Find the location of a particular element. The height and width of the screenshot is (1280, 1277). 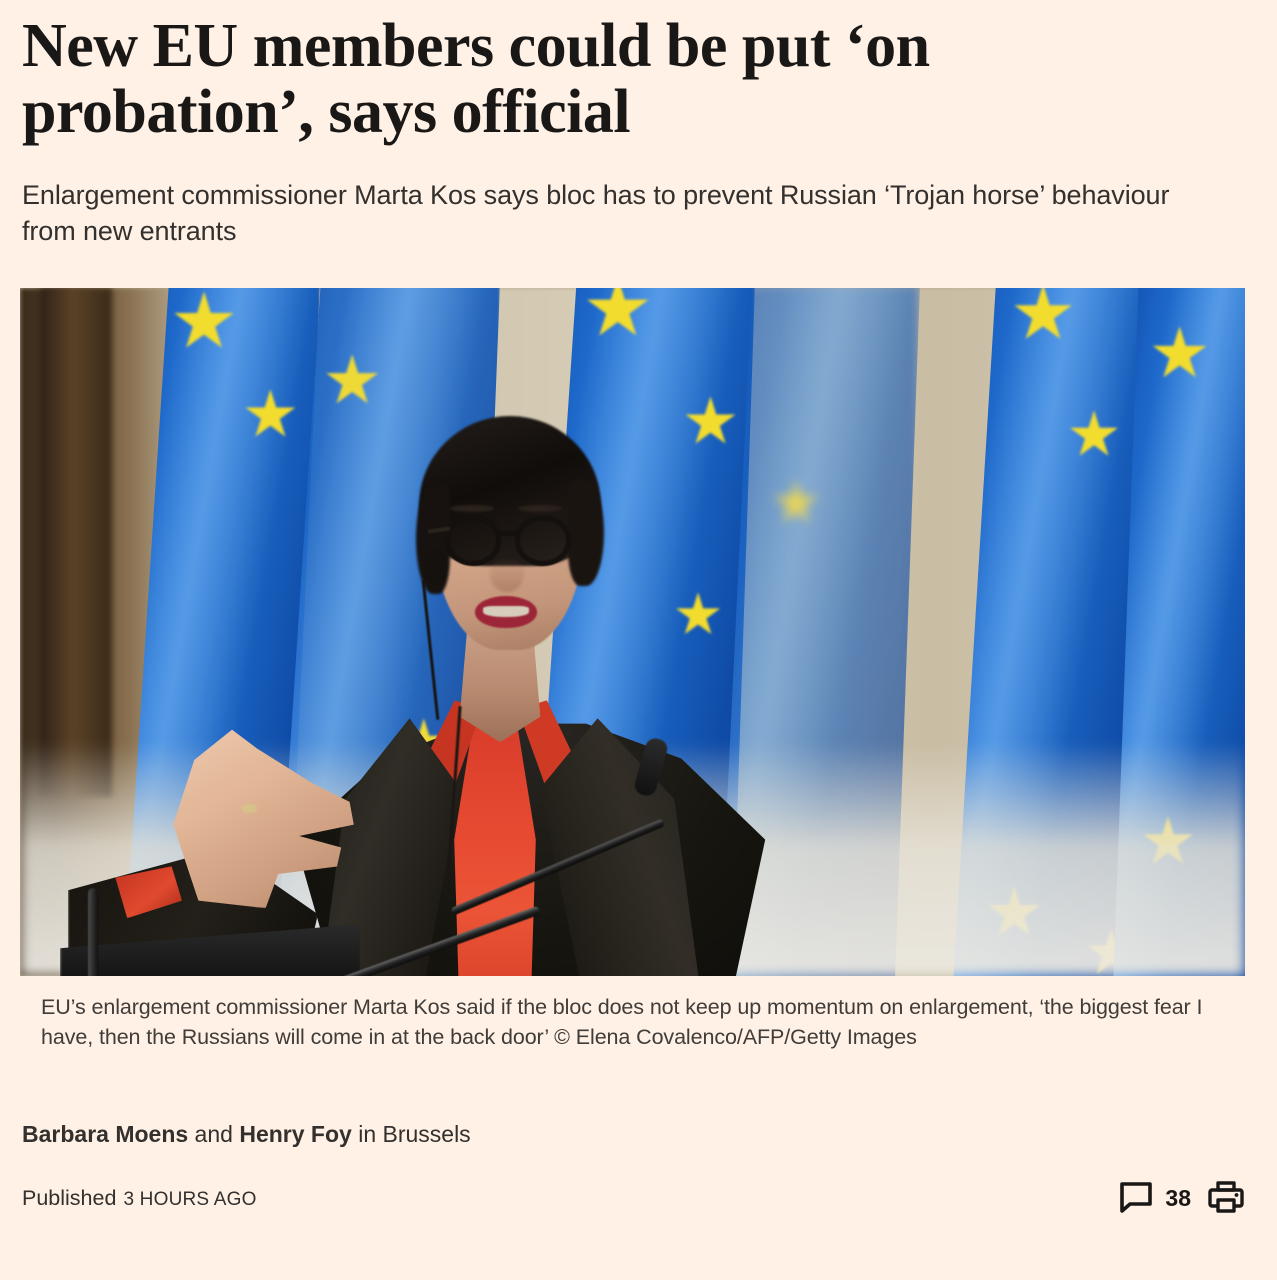

subject-brow-left is located at coordinates (472, 509).